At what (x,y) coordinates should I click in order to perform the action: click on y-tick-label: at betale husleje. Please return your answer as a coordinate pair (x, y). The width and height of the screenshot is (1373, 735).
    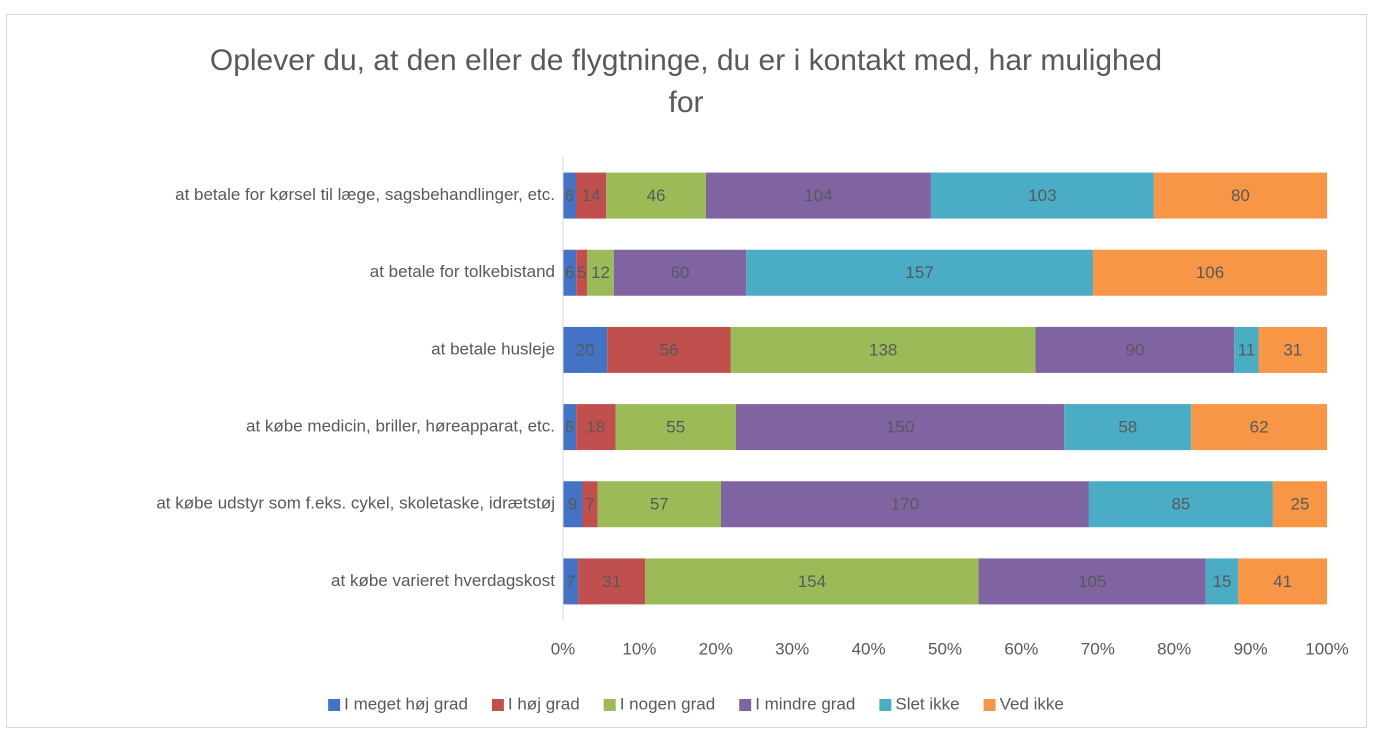
    Looking at the image, I should click on (493, 348).